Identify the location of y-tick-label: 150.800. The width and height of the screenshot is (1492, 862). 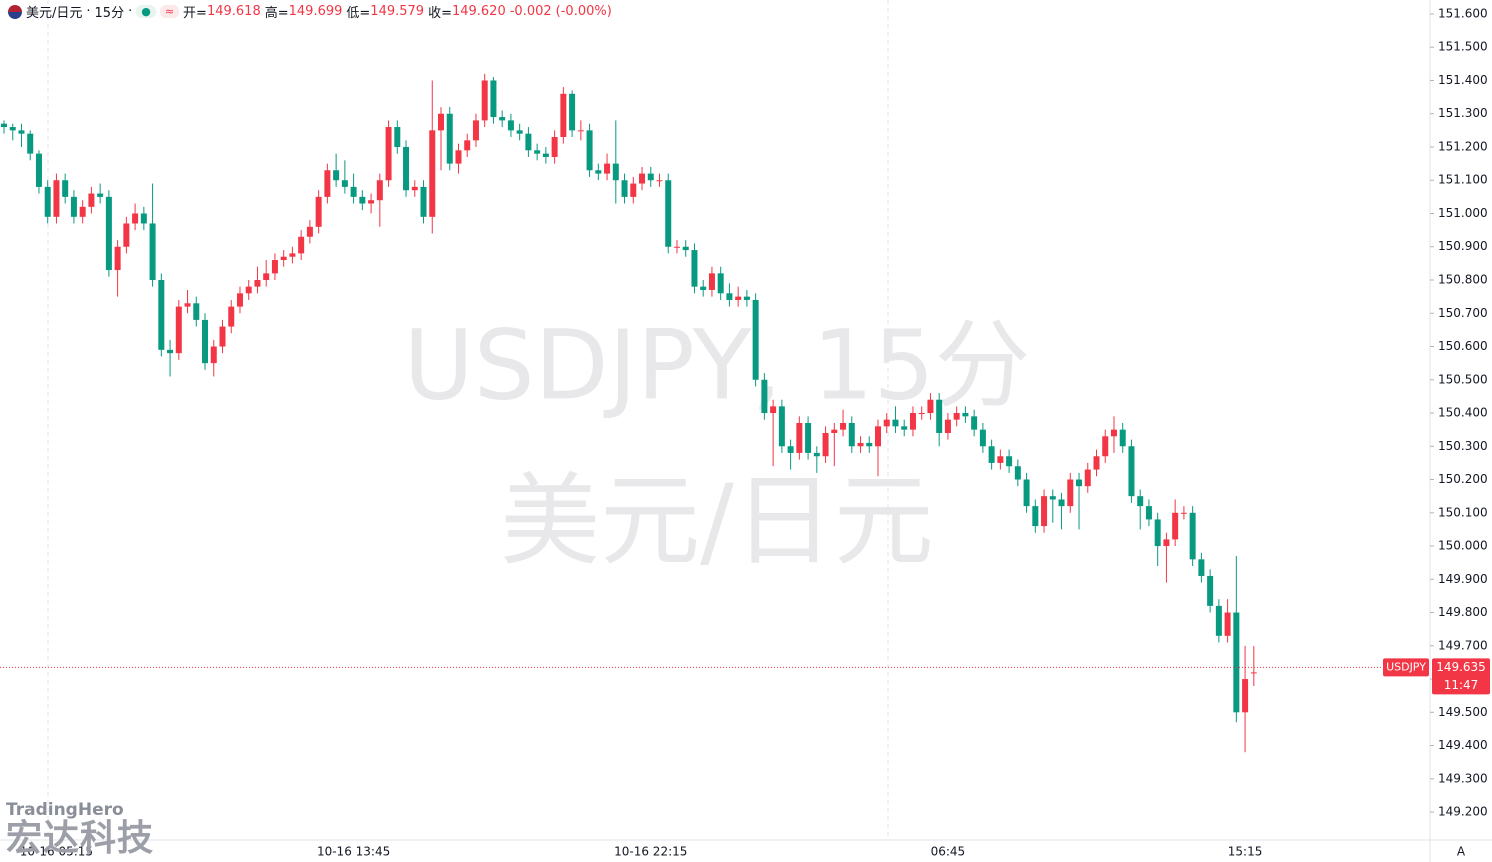
(1463, 280).